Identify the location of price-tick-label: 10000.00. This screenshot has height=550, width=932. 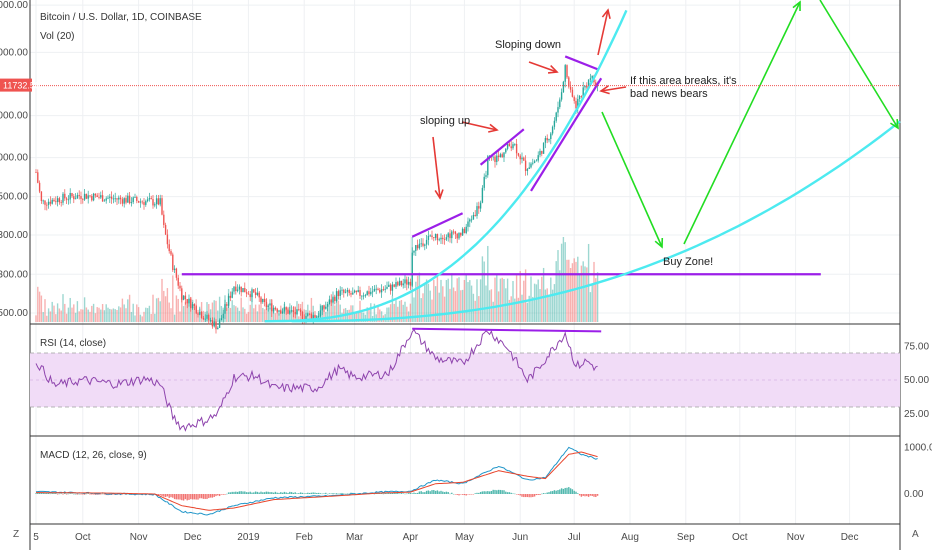
(14, 116).